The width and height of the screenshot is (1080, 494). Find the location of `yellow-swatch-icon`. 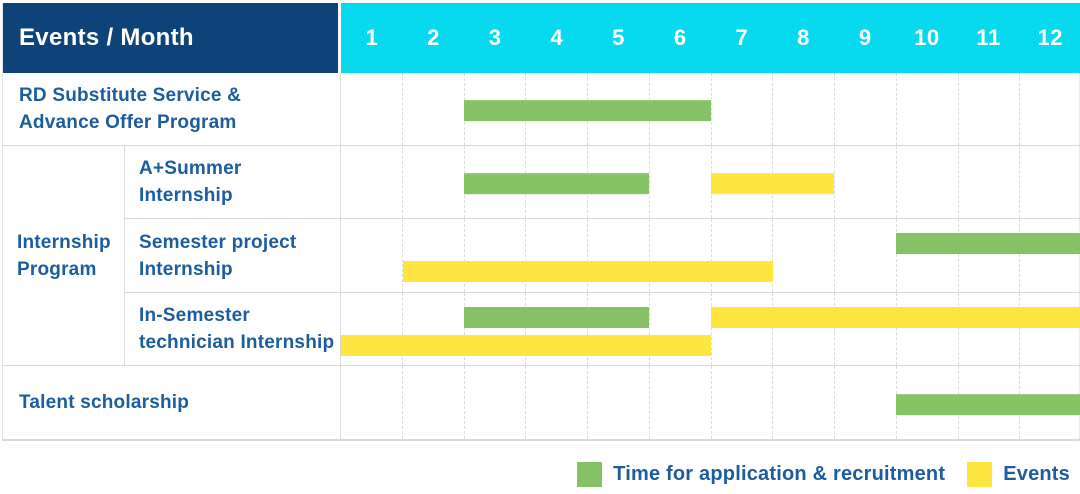

yellow-swatch-icon is located at coordinates (980, 474).